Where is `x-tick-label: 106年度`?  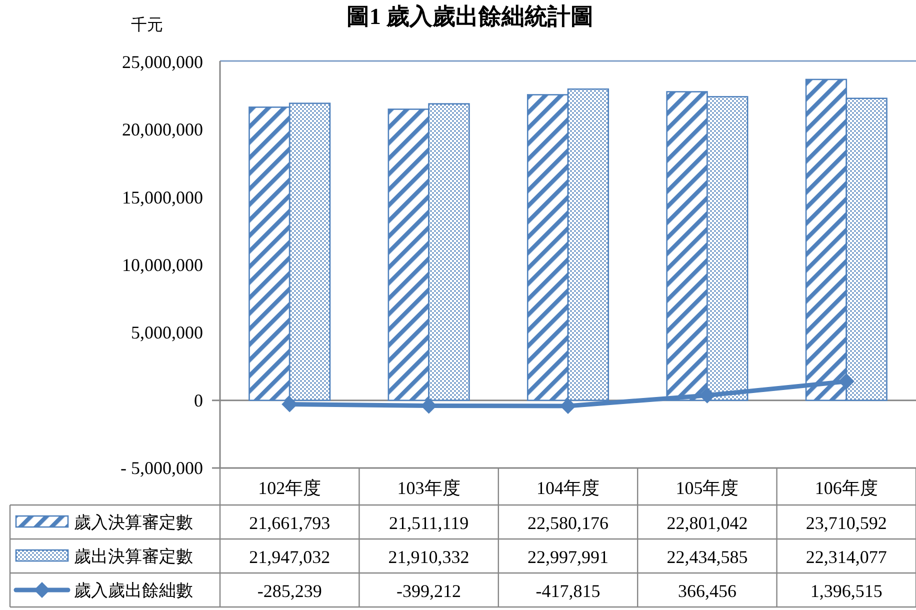
x-tick-label: 106年度 is located at coordinates (846, 488).